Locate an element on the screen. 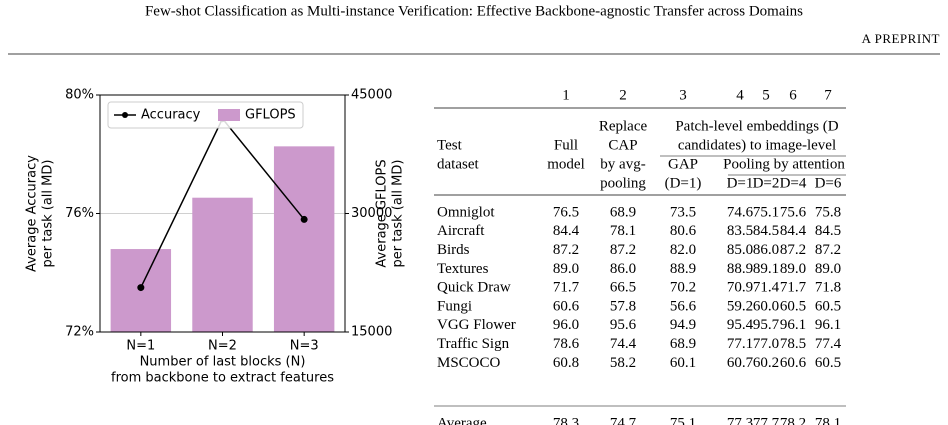  x-axis-label: Number of last blocks (N) is located at coordinates (223, 362).